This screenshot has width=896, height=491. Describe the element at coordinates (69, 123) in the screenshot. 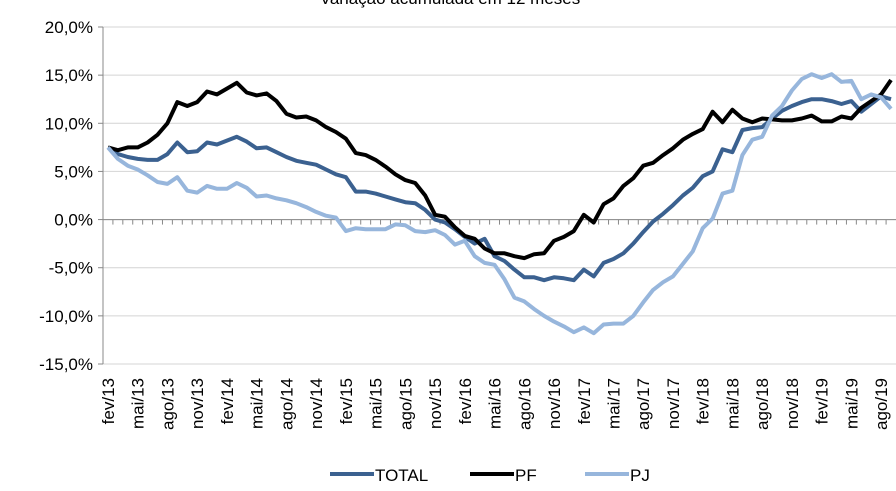

I see `y-tick-label: 10,0%` at that location.